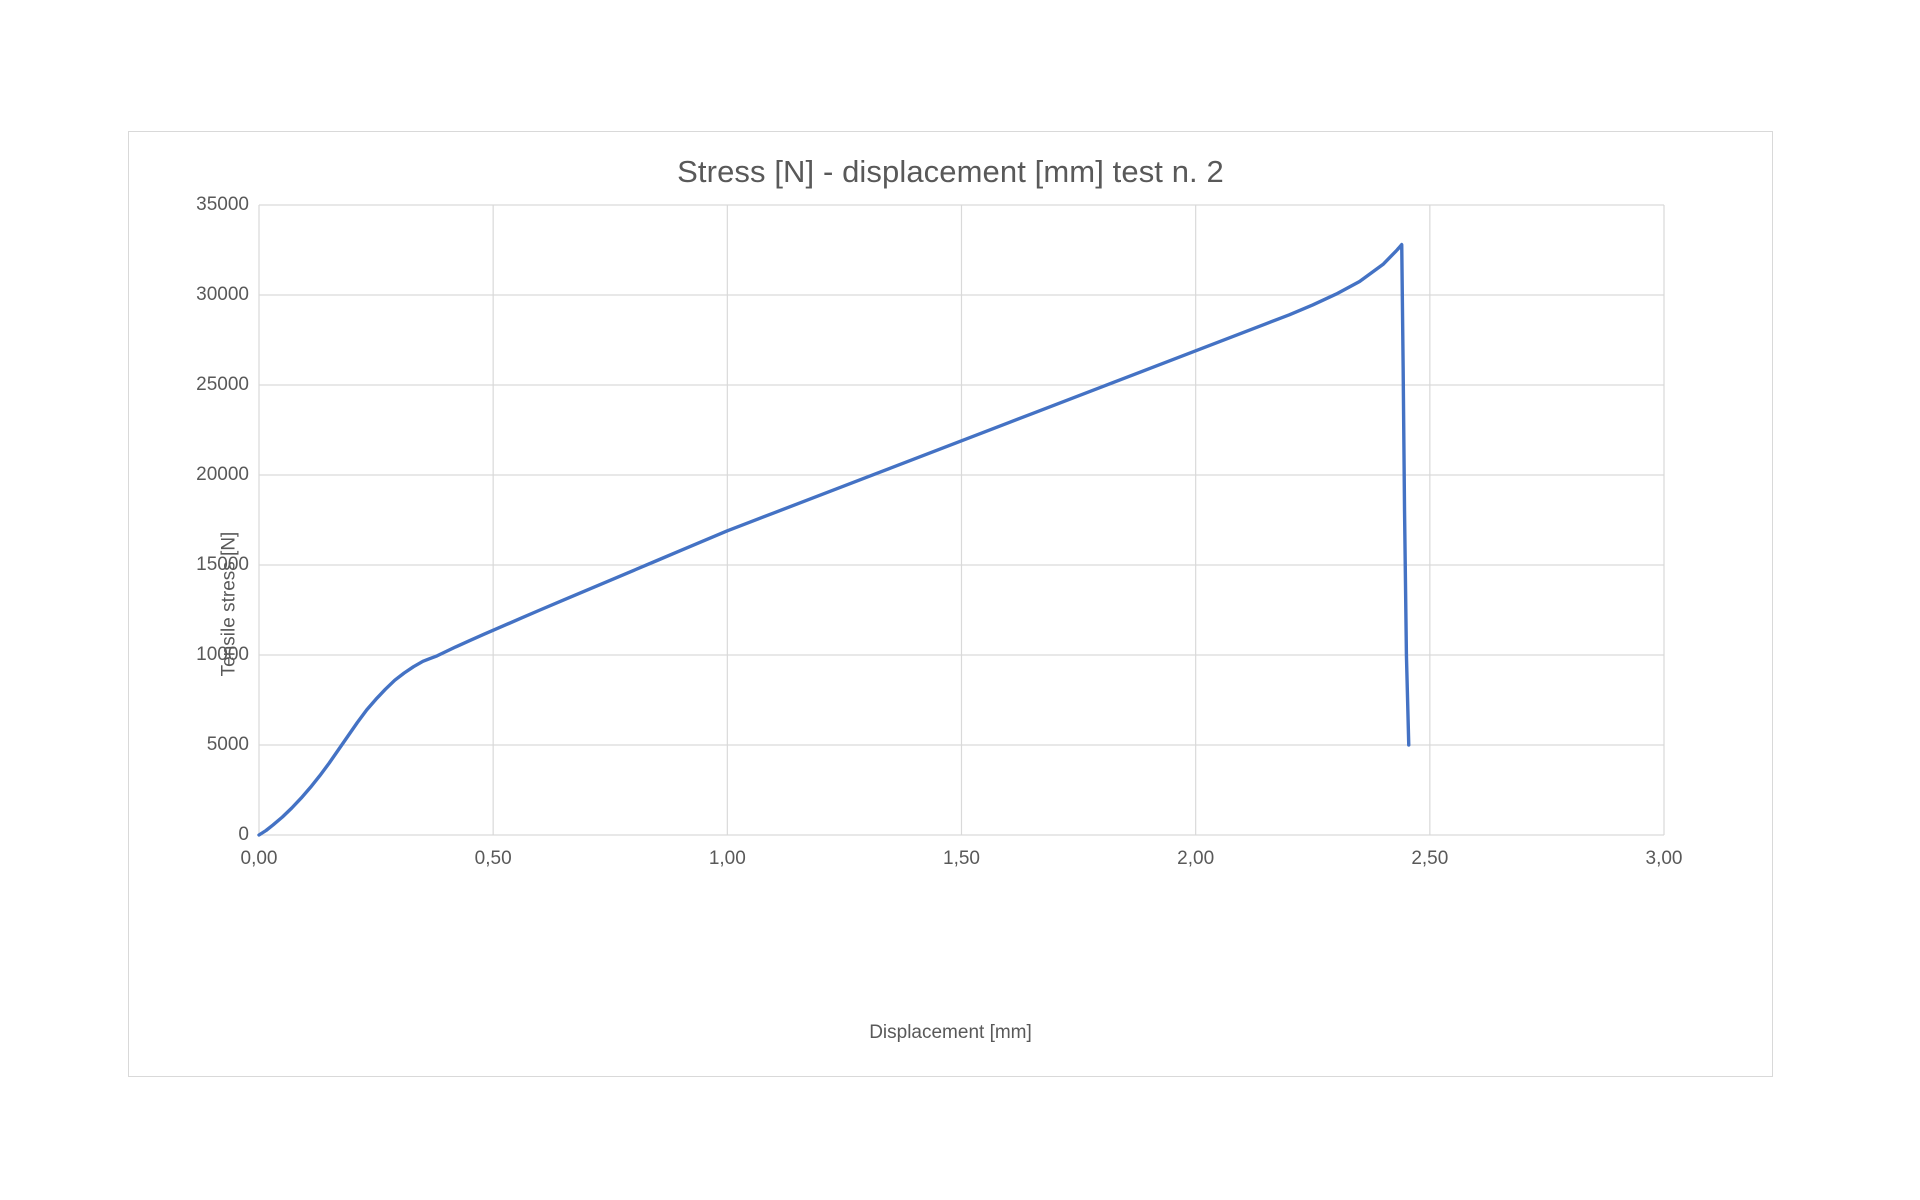  I want to click on x-tick-label: 1,50, so click(961, 858).